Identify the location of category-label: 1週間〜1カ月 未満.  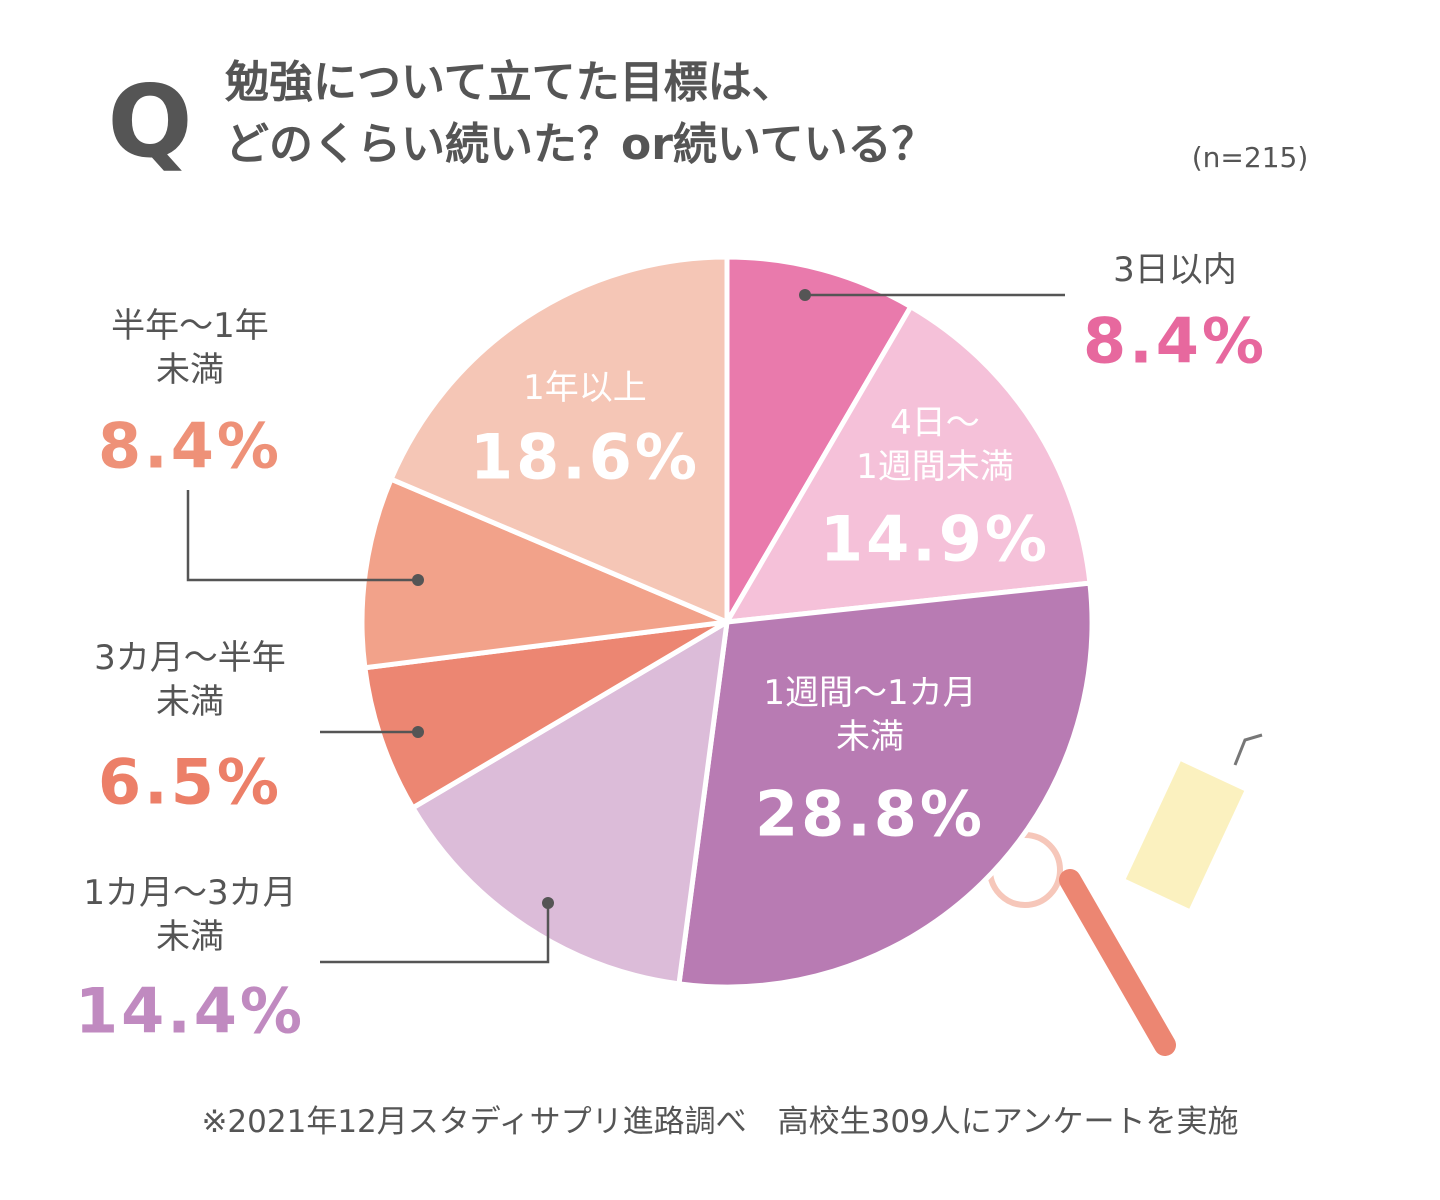
(870, 714).